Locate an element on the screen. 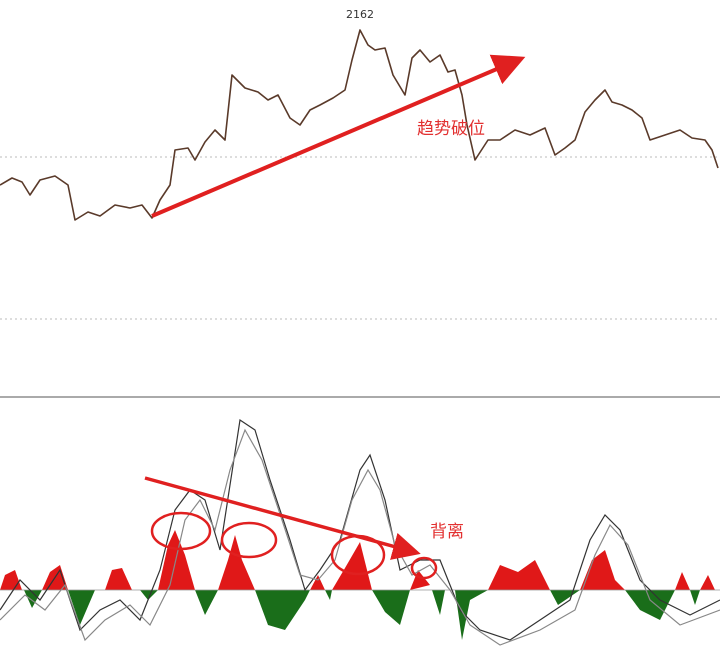 The height and width of the screenshot is (647, 720). peak-label: 2162 is located at coordinates (360, 14).